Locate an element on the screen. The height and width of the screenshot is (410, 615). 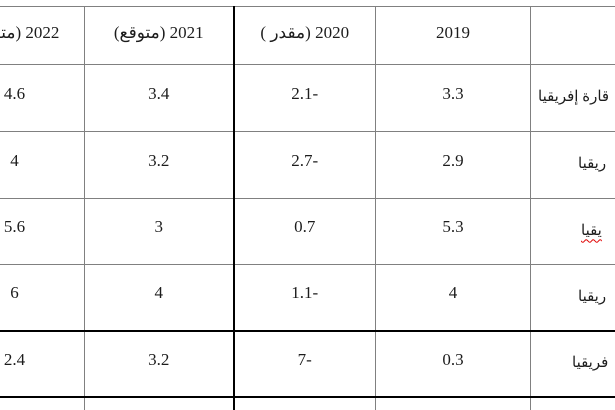
header-cell-2020: 2020 (مقدر ) is located at coordinates (304, 35).